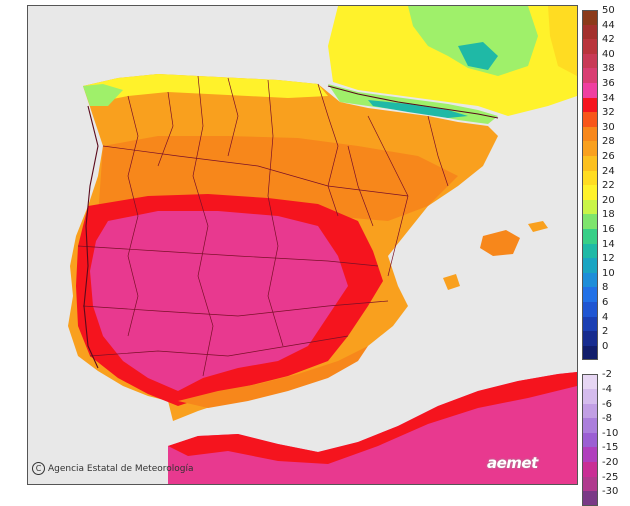  What do you see at coordinates (608, 127) in the screenshot?
I see `legend-label: 30` at bounding box center [608, 127].